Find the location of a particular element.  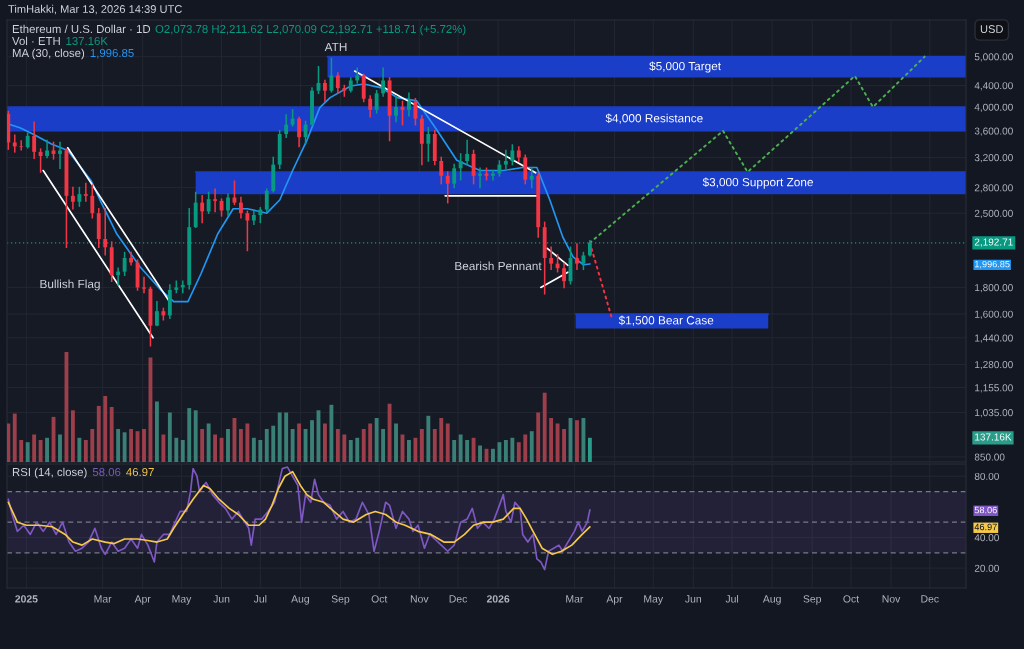

y-tick-label: 4,400.00 is located at coordinates (993, 86).